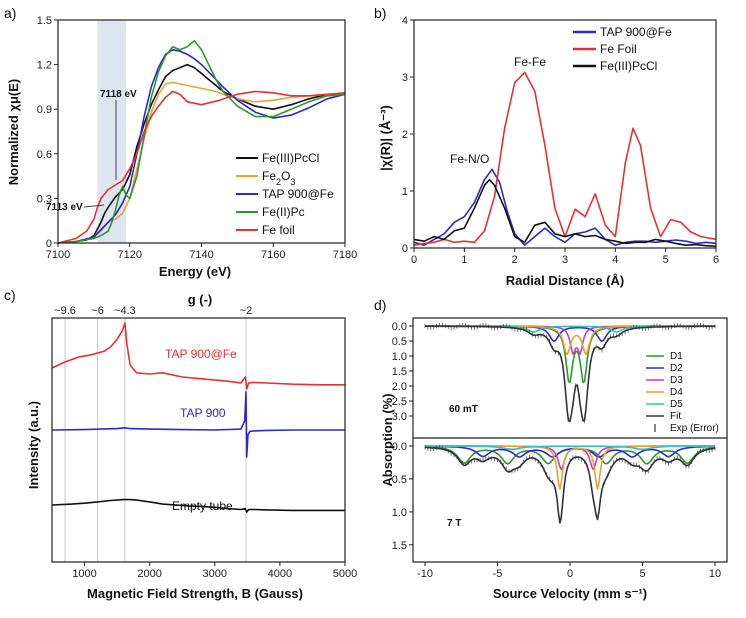 The image size is (746, 618). What do you see at coordinates (215, 574) in the screenshot?
I see `panel-c-xtick-label: 3000` at bounding box center [215, 574].